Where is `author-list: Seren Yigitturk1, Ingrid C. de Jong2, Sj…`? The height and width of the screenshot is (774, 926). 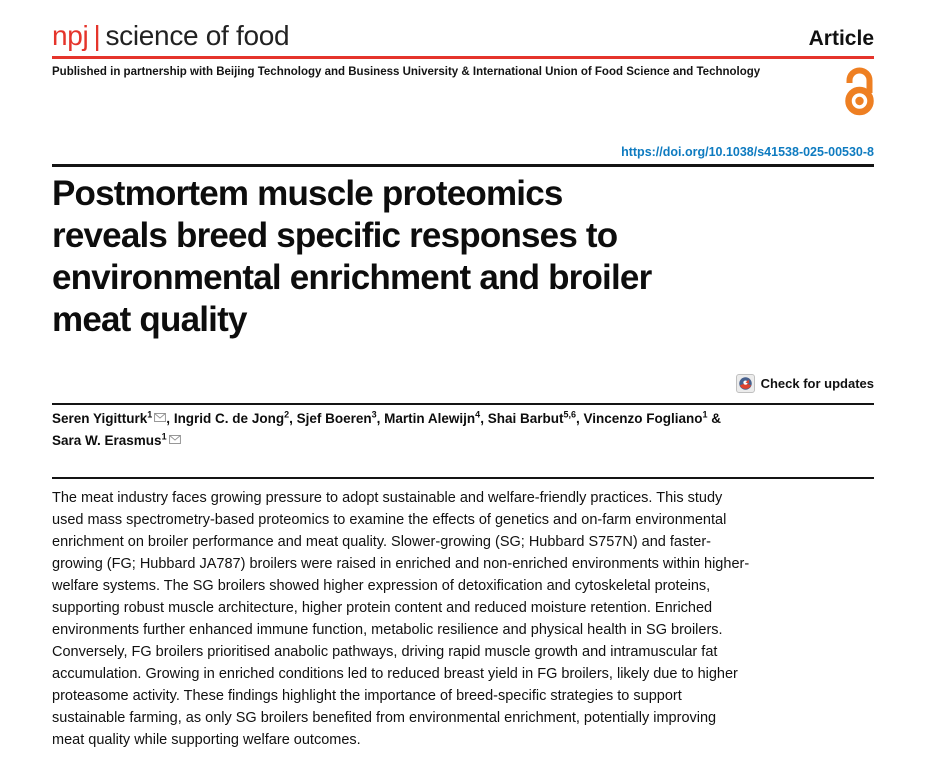
author-list: Seren Yigitturk1, Ingrid C. de Jong2, Sj… is located at coordinates (442, 429).